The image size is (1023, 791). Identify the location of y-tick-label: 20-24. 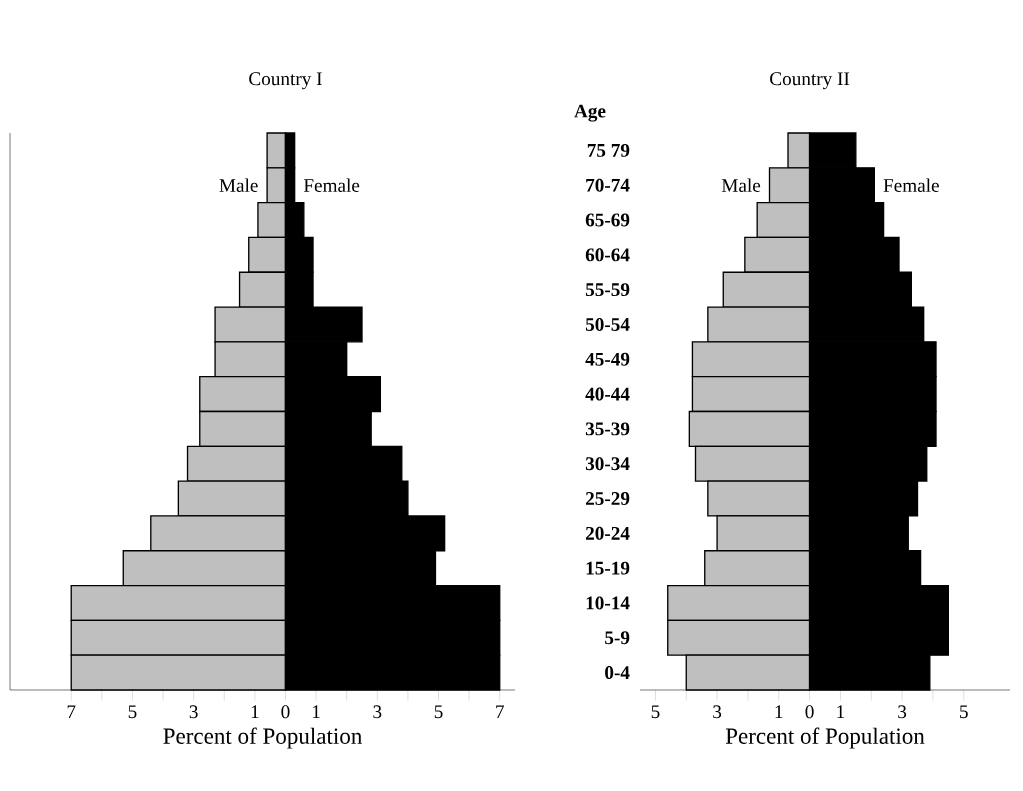
(607, 533).